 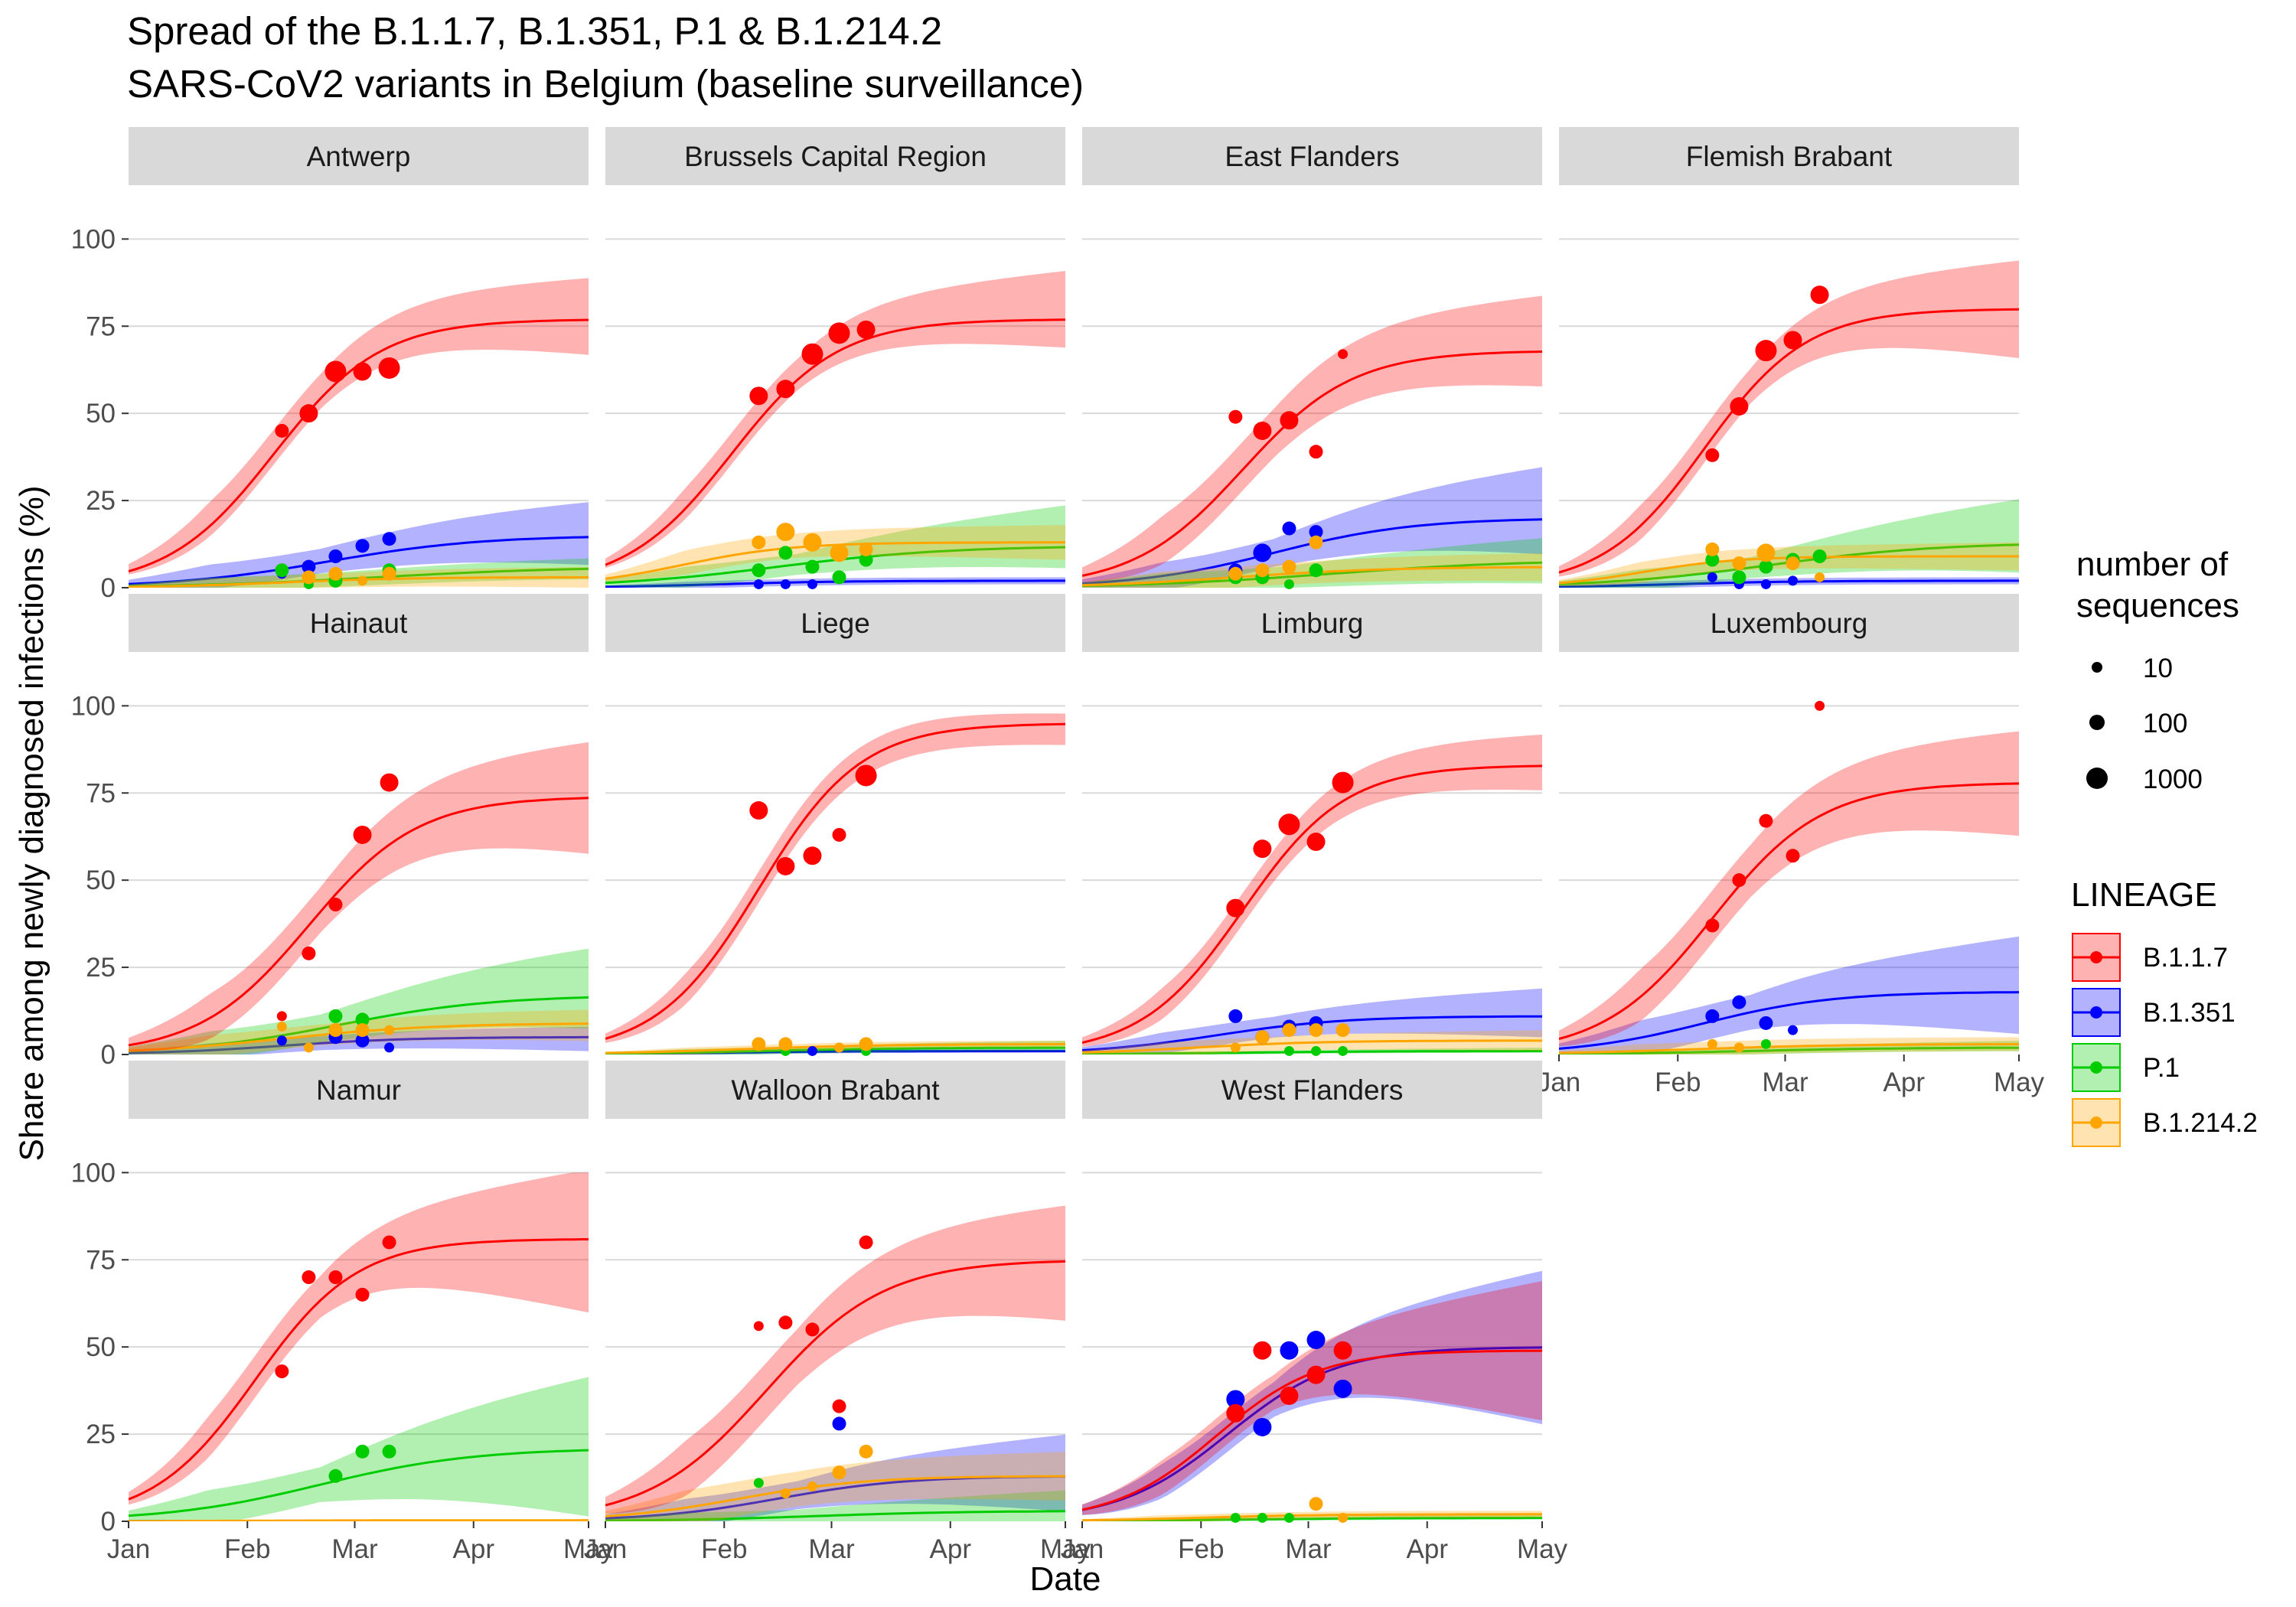 I want to click on strip-east-flanders, so click(x=1312, y=156).